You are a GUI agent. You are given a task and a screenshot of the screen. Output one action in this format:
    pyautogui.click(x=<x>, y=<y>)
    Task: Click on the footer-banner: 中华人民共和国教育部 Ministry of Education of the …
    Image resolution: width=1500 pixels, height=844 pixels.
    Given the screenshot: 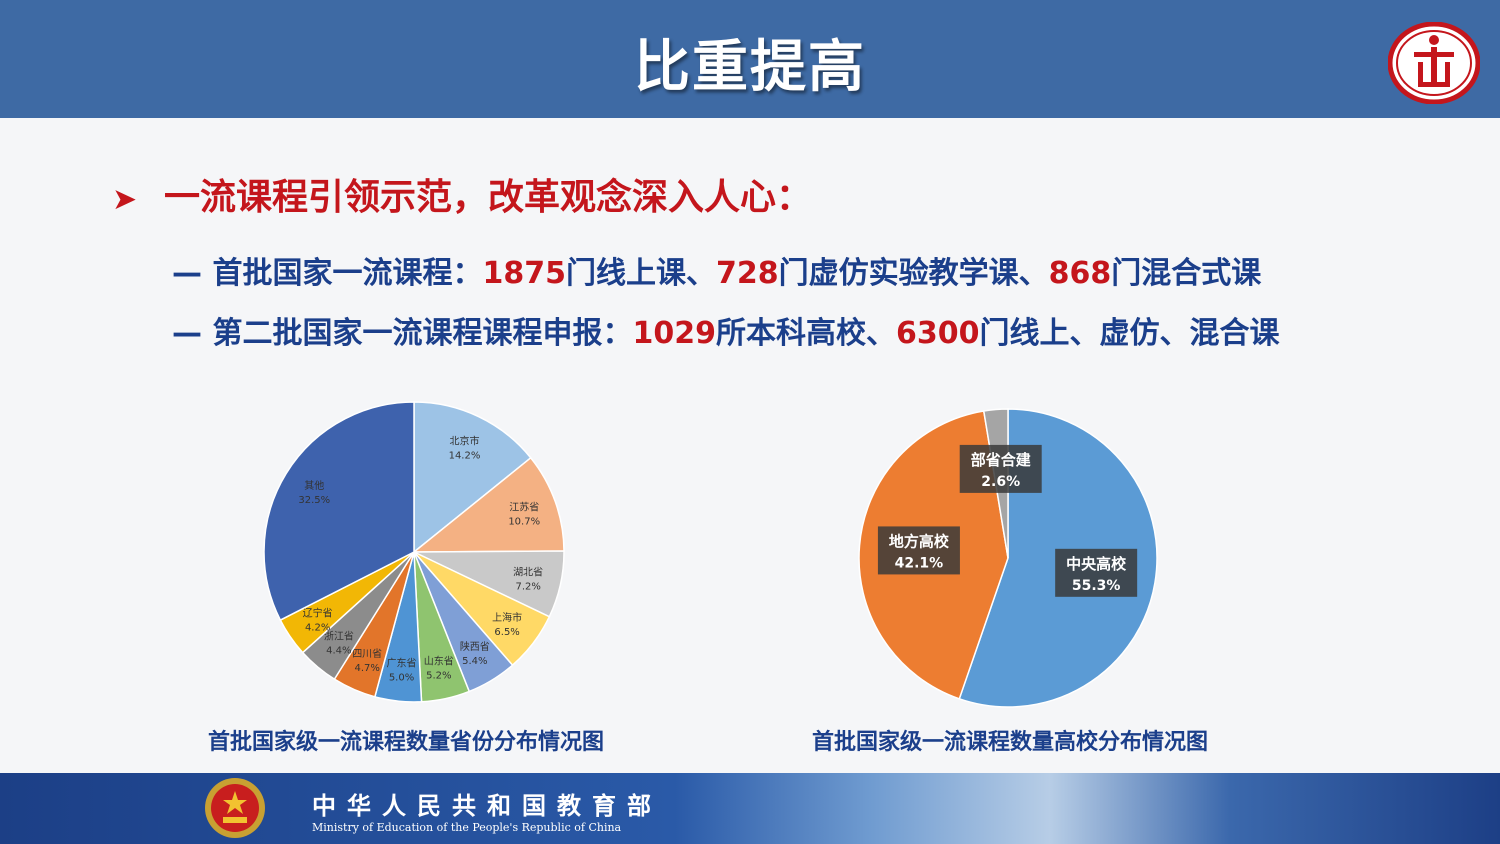 What is the action you would take?
    pyautogui.click(x=750, y=808)
    